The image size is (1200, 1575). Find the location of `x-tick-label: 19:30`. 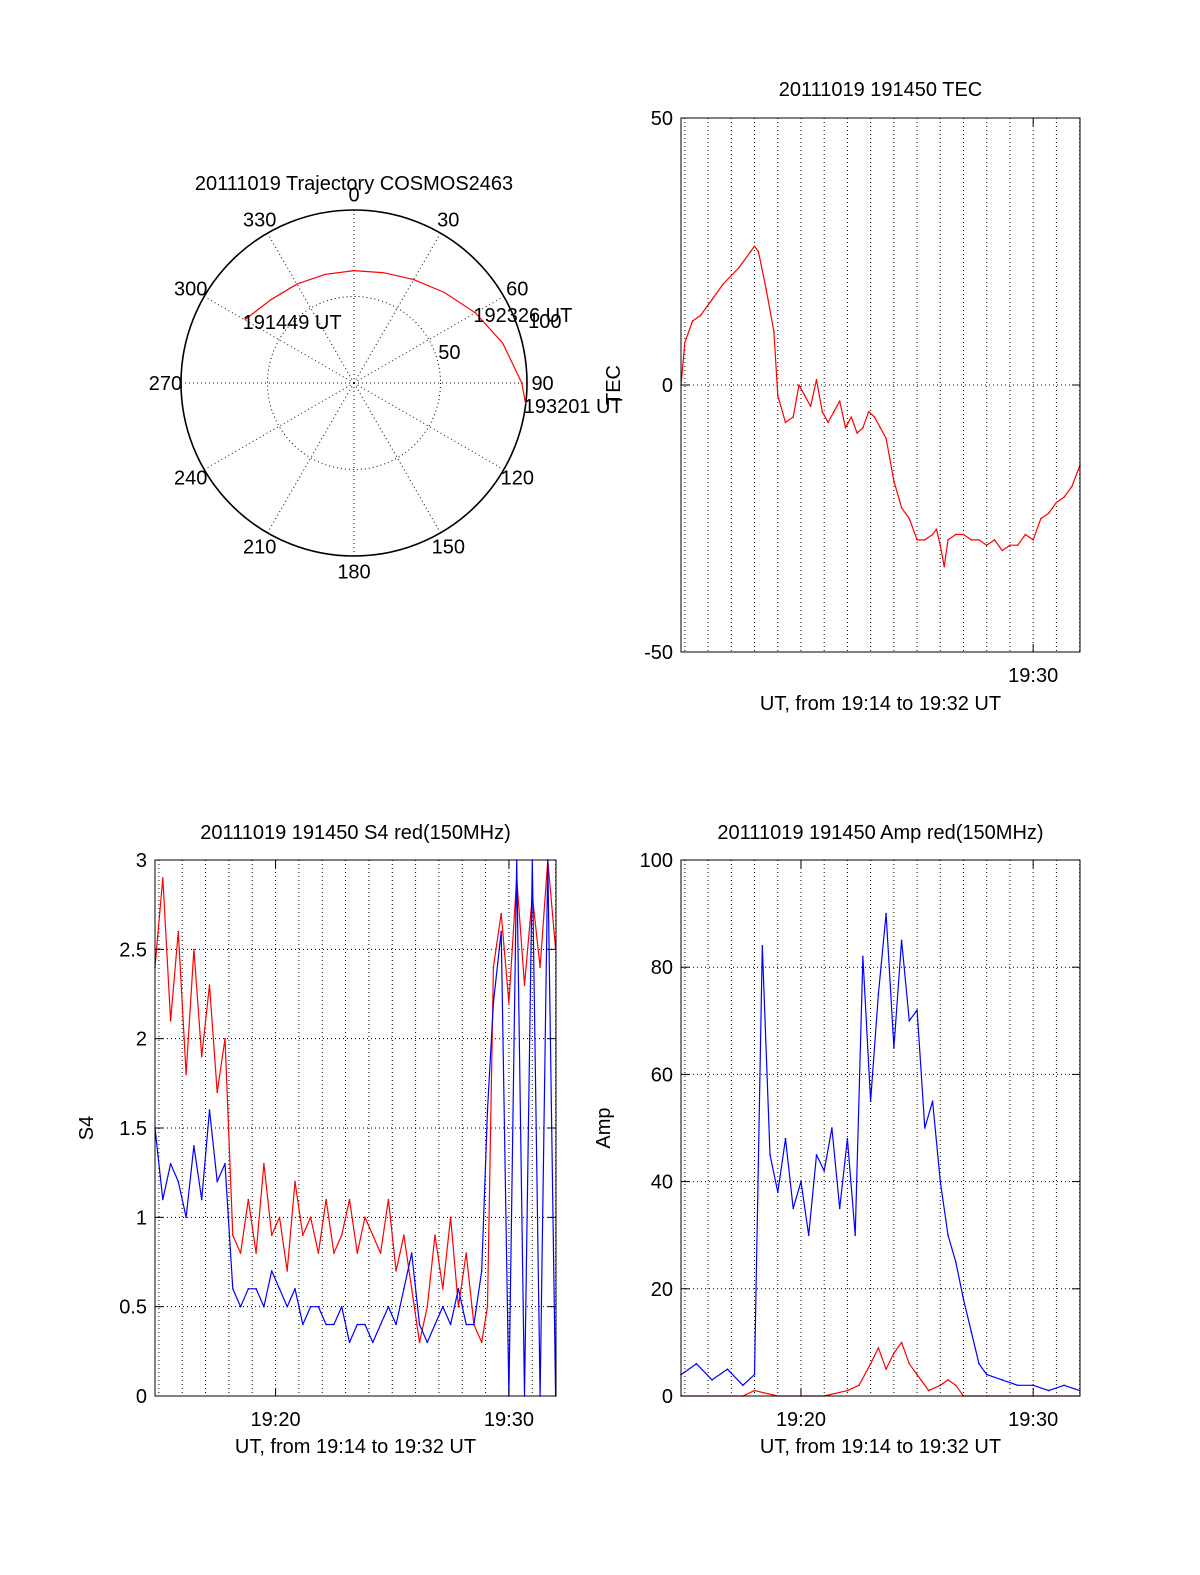

x-tick-label: 19:30 is located at coordinates (1033, 676).